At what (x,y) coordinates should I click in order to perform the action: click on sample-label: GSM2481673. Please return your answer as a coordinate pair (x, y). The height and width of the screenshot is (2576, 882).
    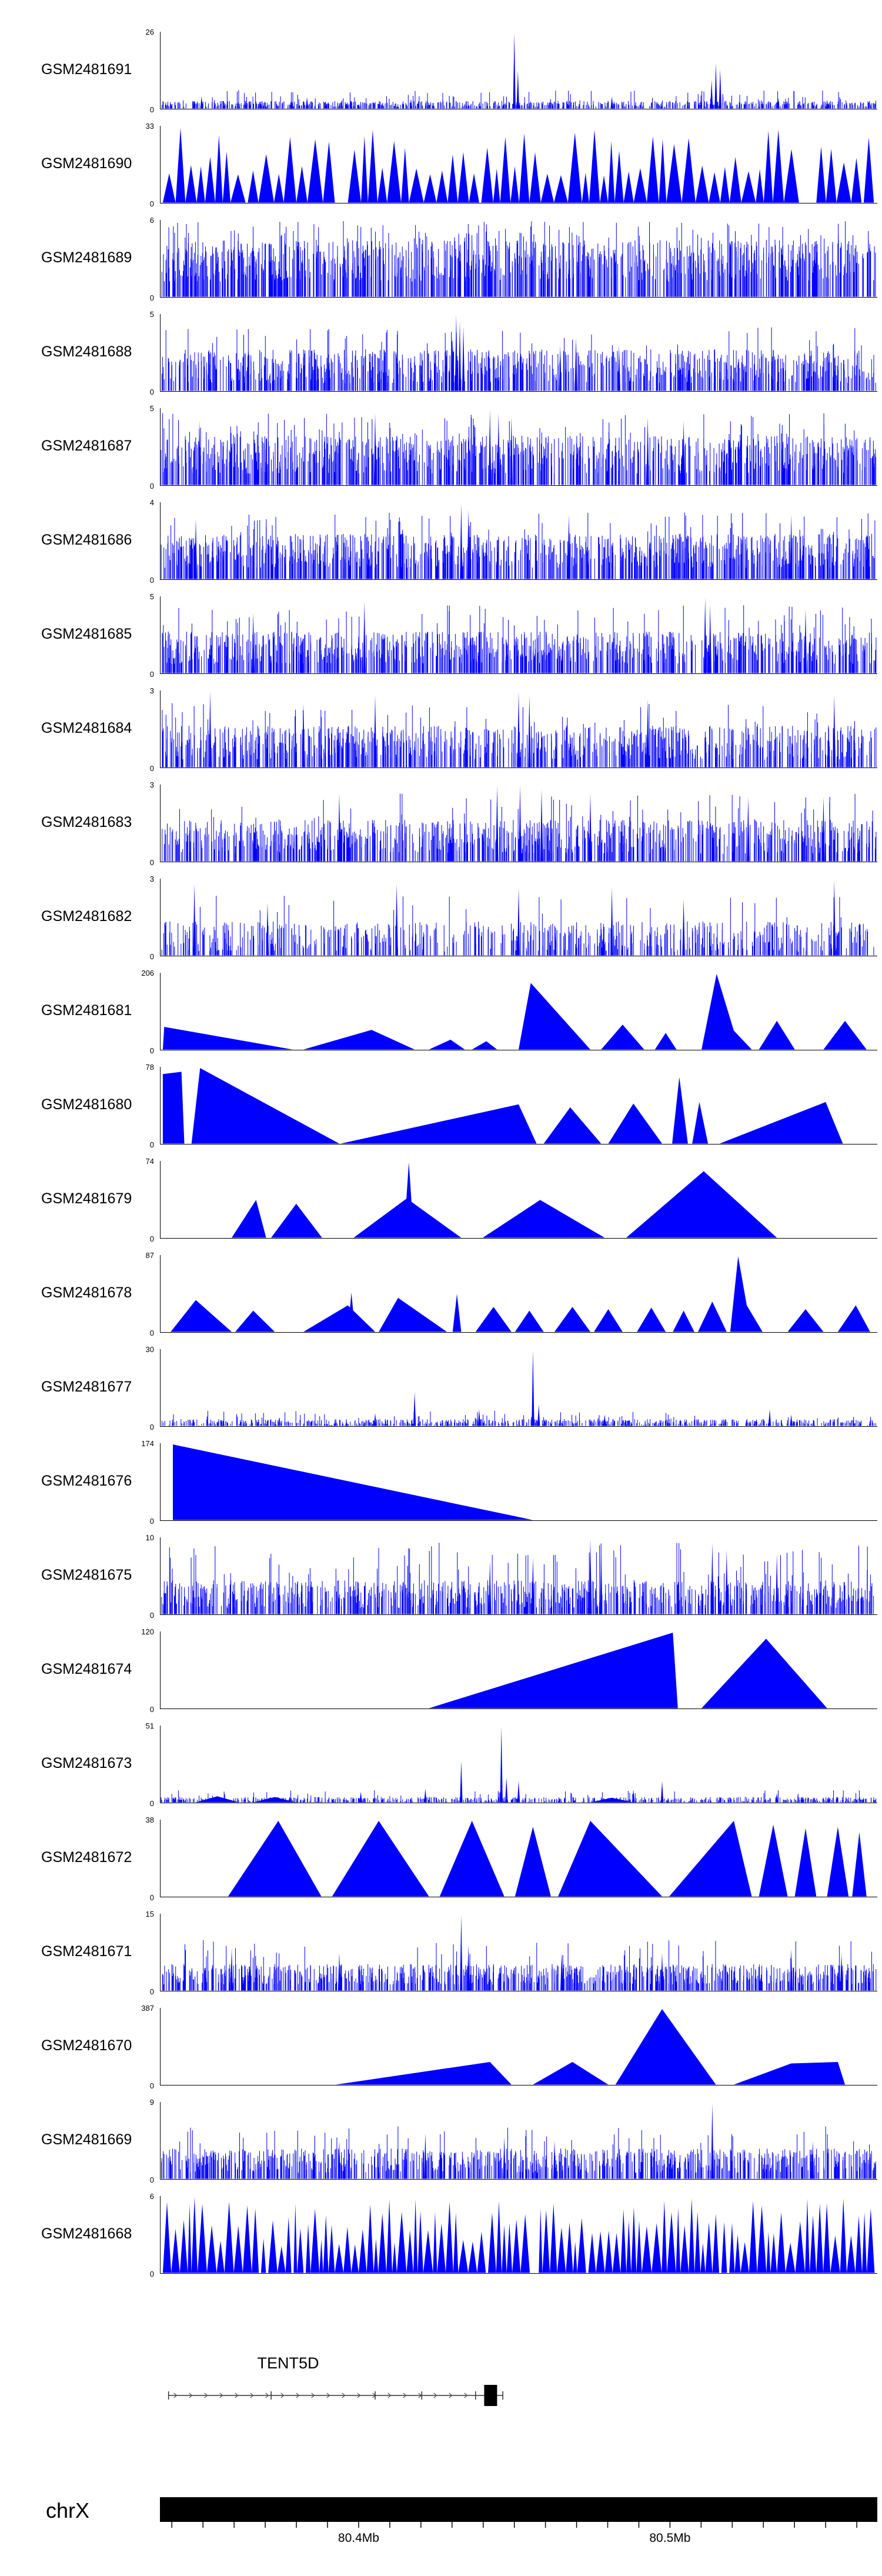
    Looking at the image, I should click on (86, 1763).